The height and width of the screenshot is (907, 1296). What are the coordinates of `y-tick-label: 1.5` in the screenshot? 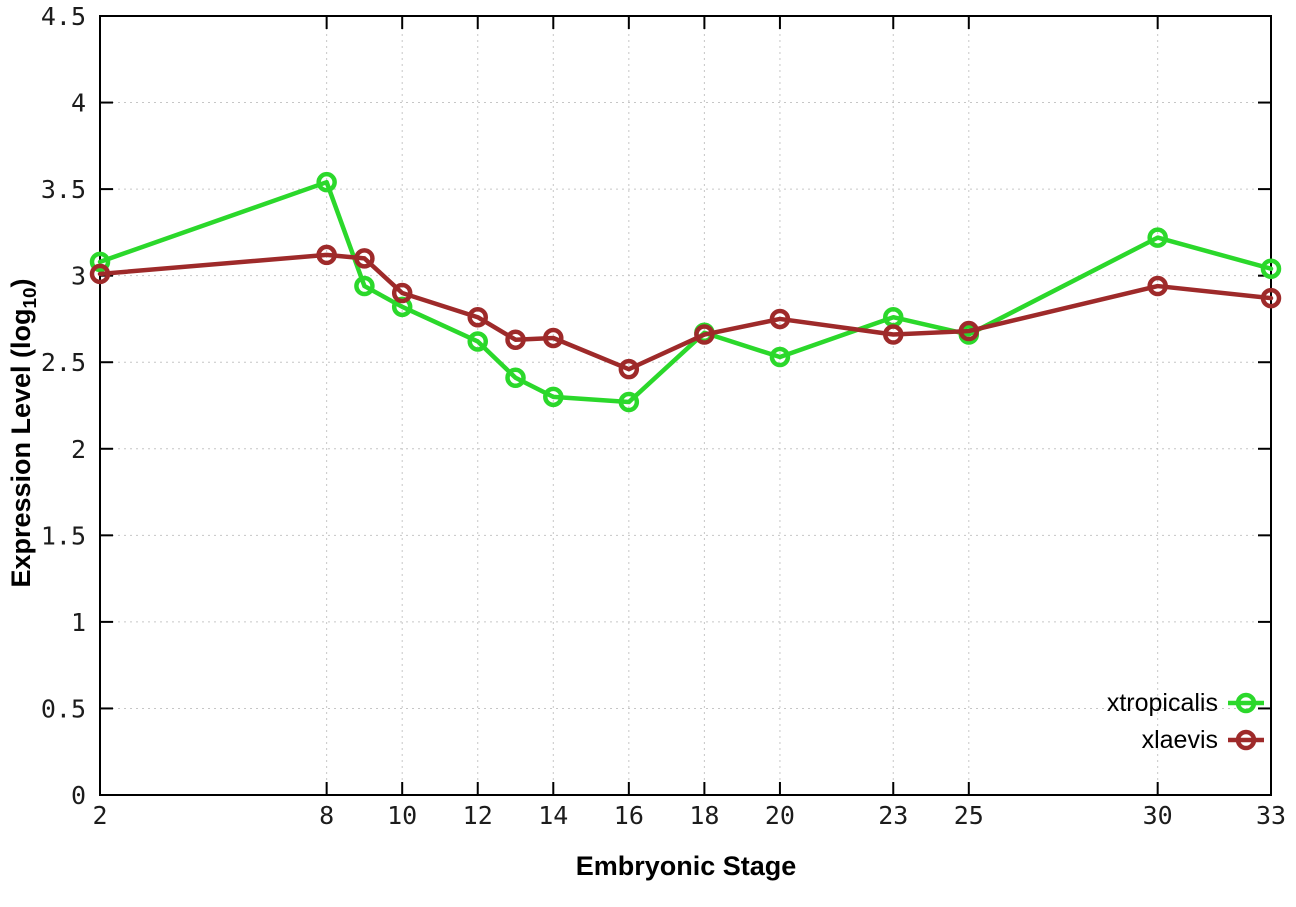 It's located at (63, 535).